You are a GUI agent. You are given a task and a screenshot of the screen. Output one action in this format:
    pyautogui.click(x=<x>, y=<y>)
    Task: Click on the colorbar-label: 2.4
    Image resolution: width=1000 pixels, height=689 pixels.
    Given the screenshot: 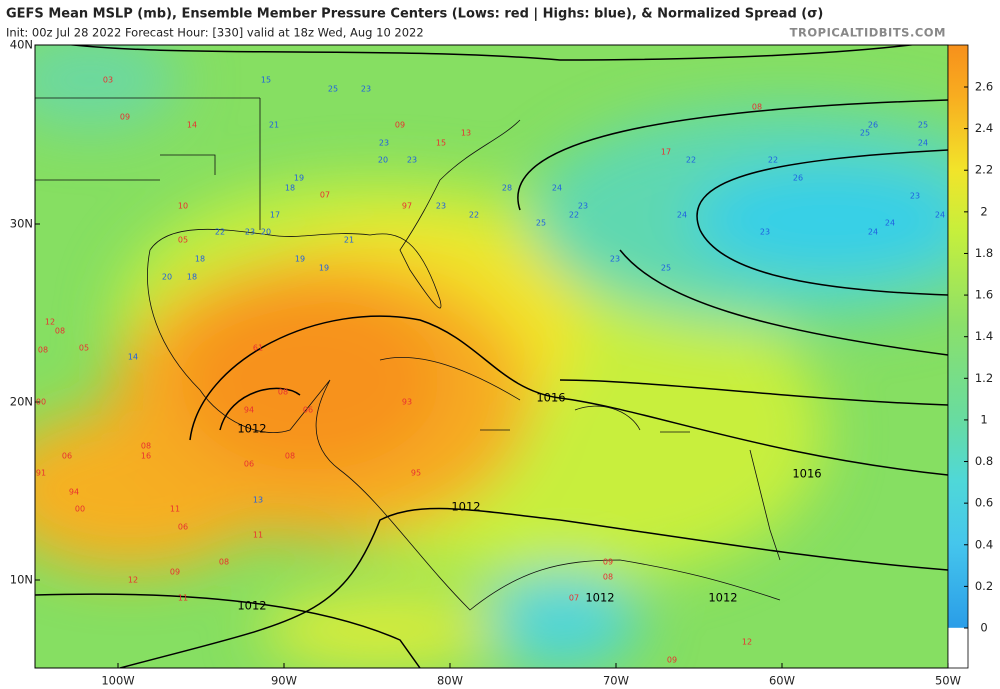 What is the action you would take?
    pyautogui.click(x=984, y=128)
    